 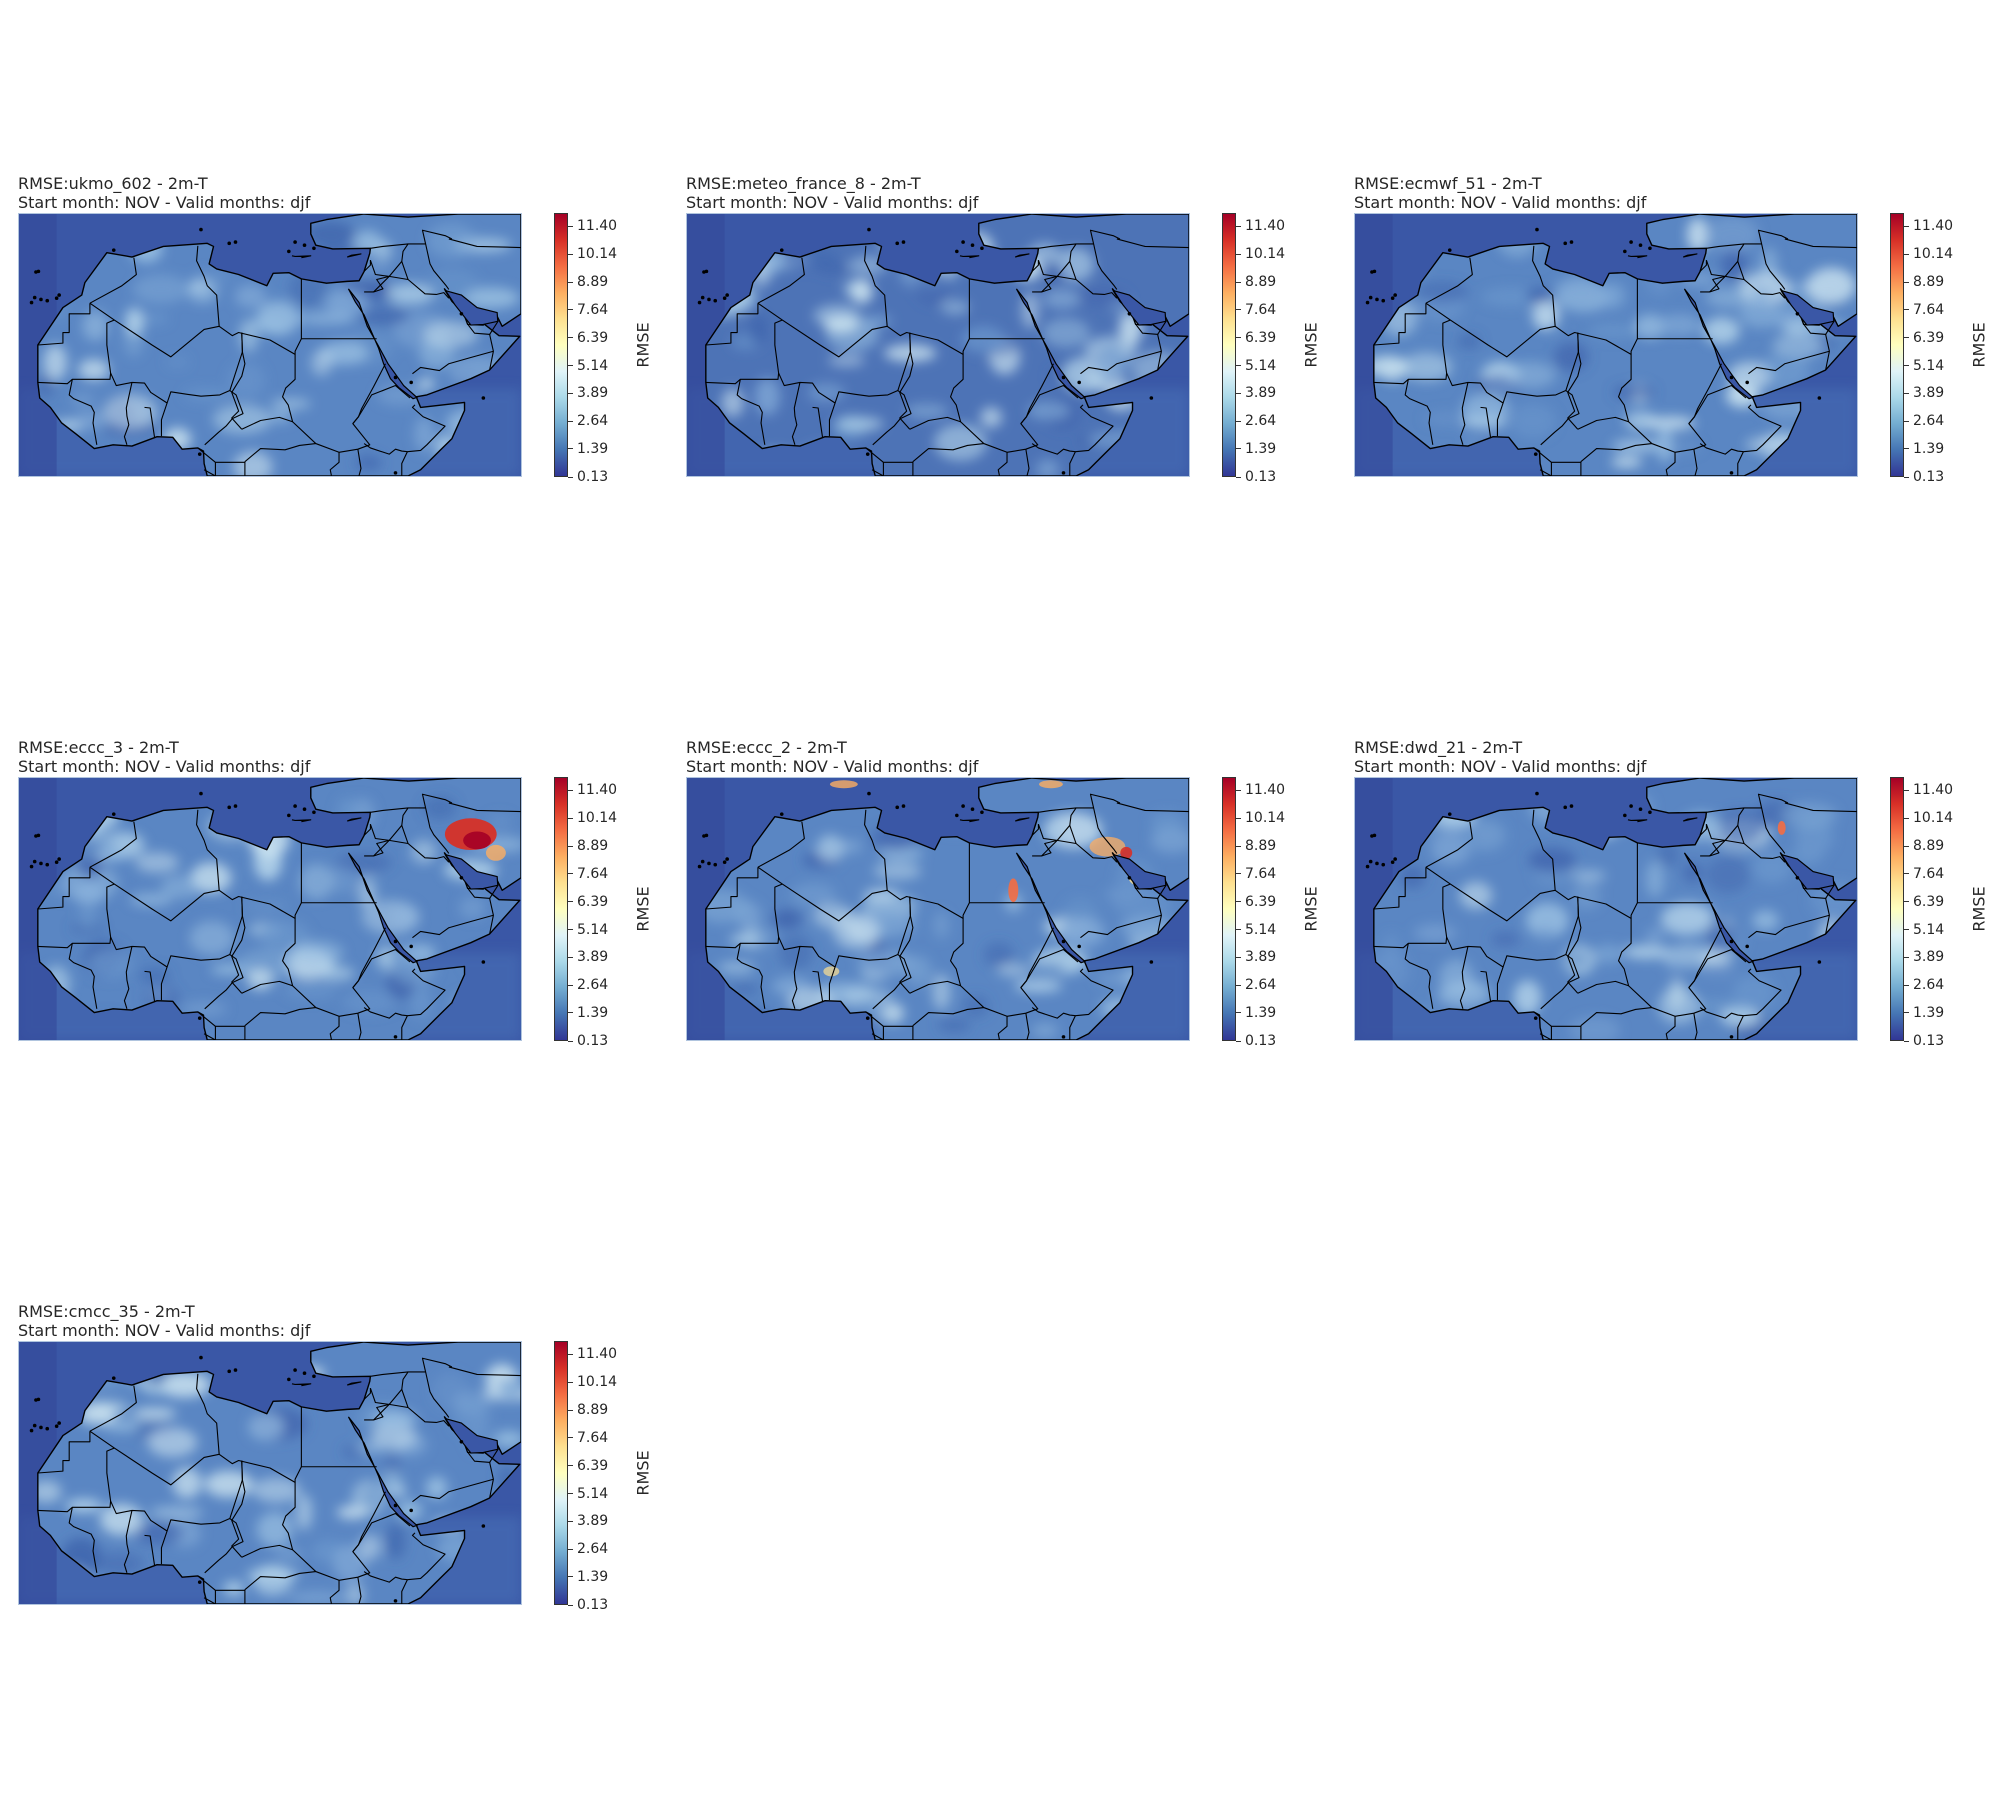 What do you see at coordinates (1606, 345) in the screenshot?
I see `rmse-map` at bounding box center [1606, 345].